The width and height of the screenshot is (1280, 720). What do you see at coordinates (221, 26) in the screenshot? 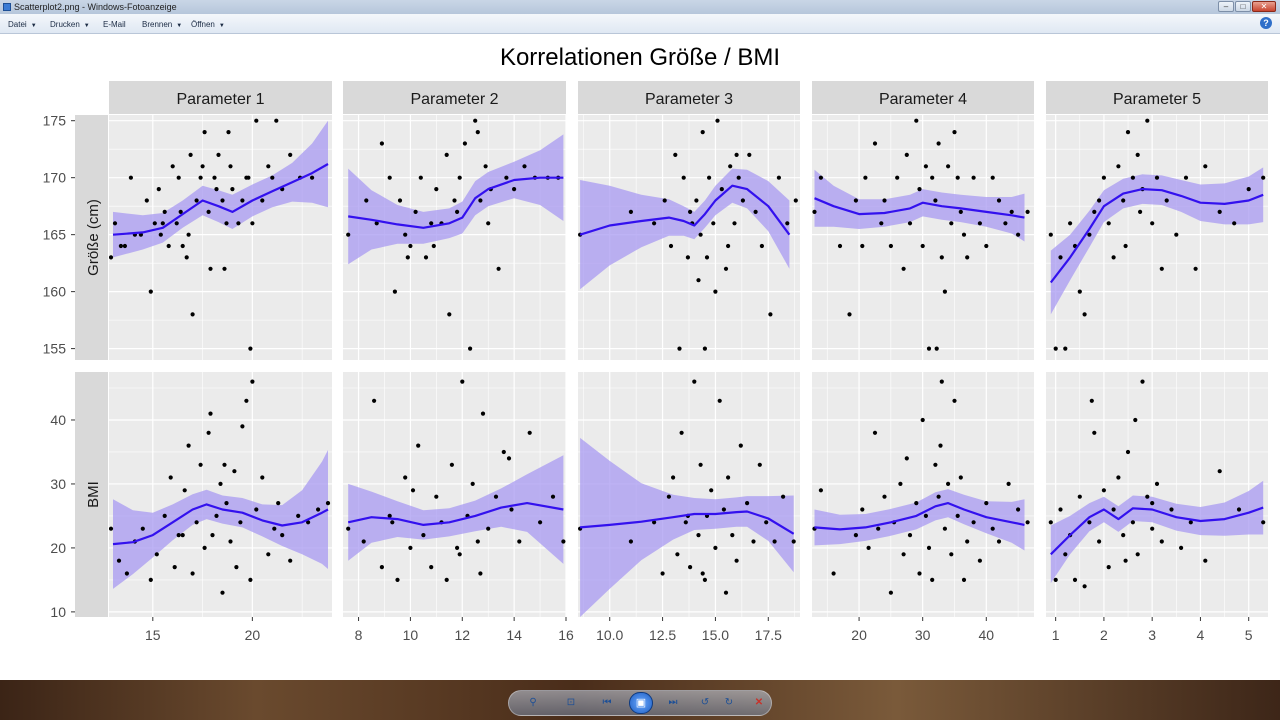
I see `chevron-down-icon: ▼` at bounding box center [221, 26].